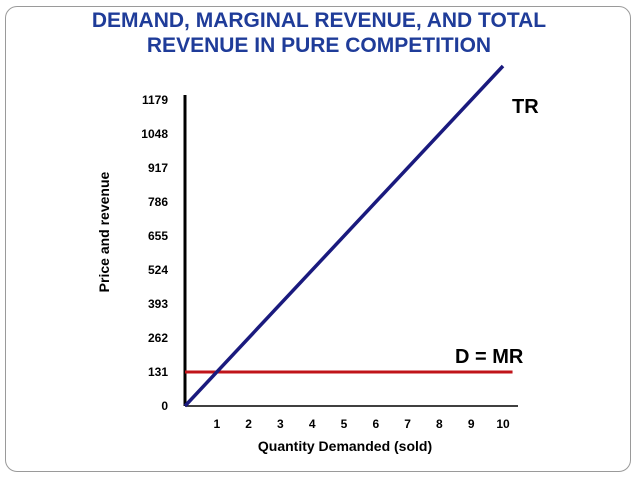  I want to click on y-tick-label: 262, so click(158, 338).